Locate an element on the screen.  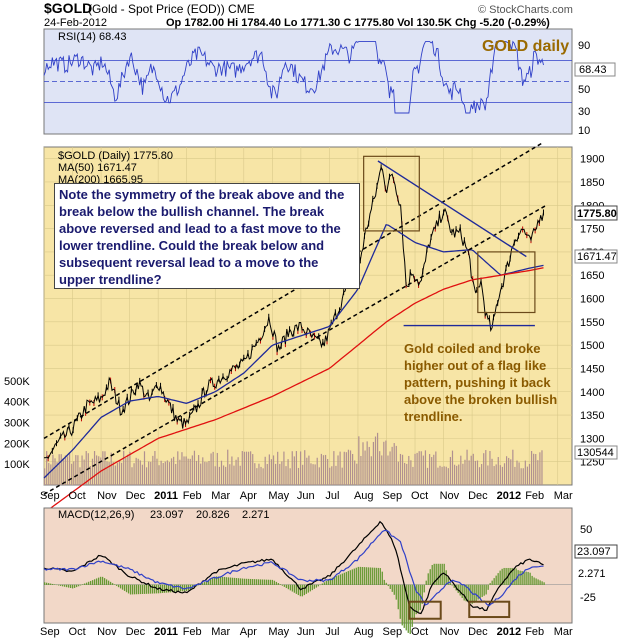
month-label: Apr is located at coordinates (248, 496).